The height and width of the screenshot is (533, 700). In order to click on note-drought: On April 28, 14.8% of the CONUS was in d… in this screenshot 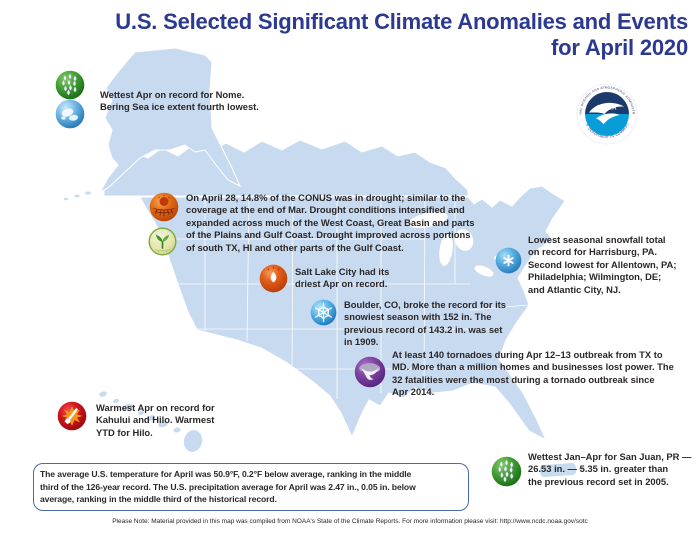, I will do `click(330, 222)`.